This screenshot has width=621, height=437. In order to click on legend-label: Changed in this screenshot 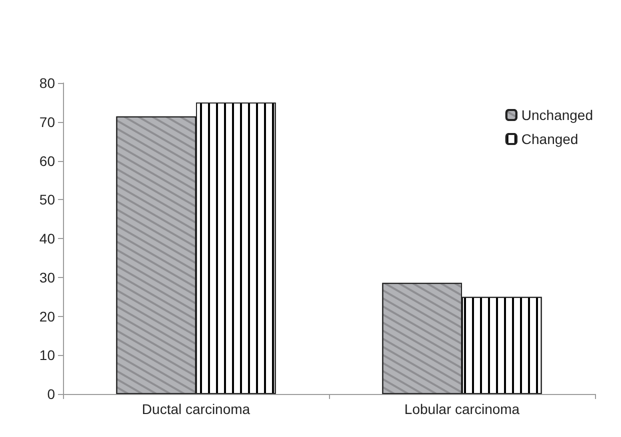, I will do `click(549, 139)`.